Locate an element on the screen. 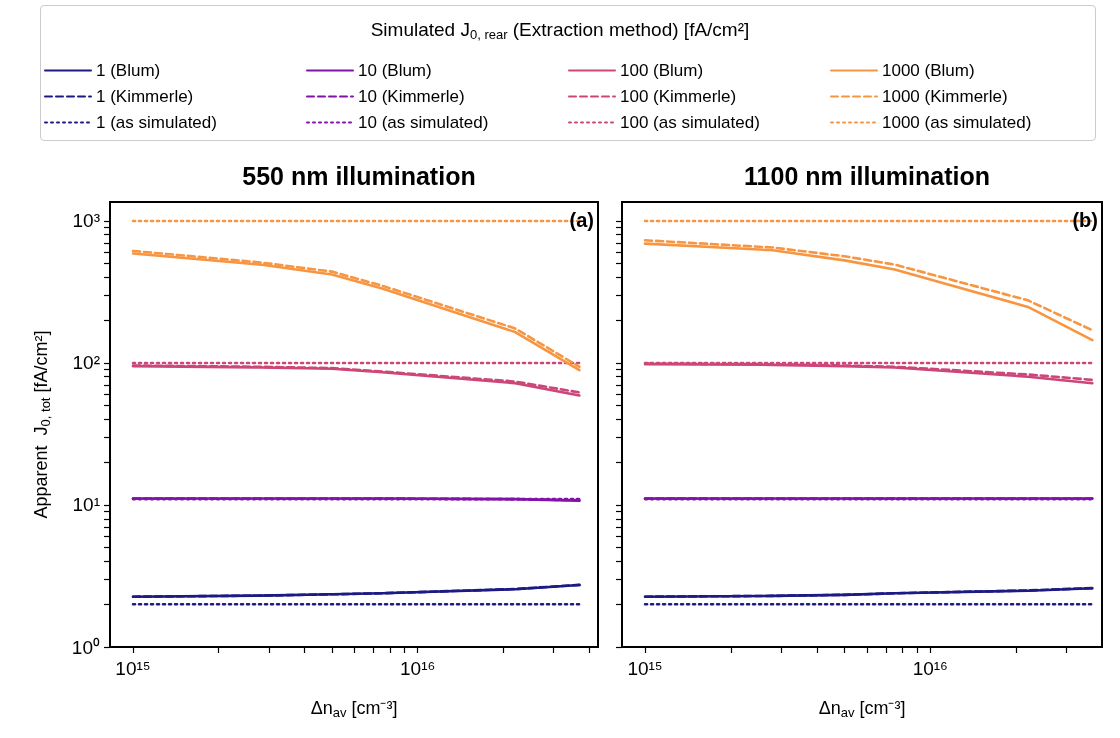 This screenshot has width=1120, height=738. y-tick-label: 10⁰ is located at coordinates (85, 647).